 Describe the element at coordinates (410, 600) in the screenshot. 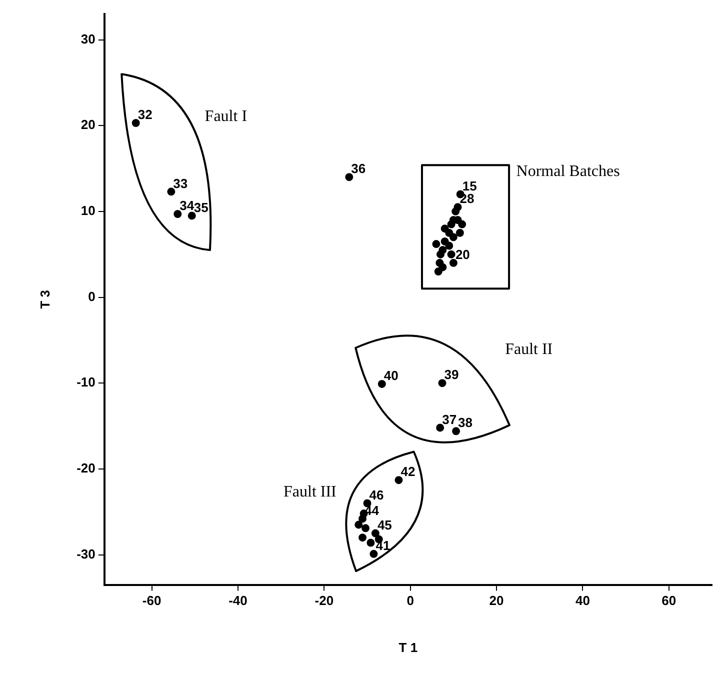

I see `x-tick-label: 0` at that location.